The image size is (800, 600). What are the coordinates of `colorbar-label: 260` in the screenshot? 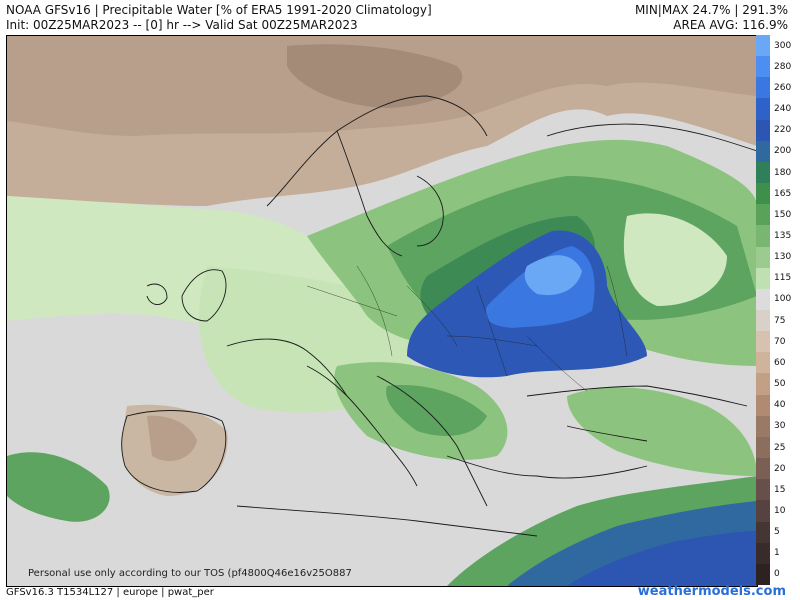 It's located at (783, 87).